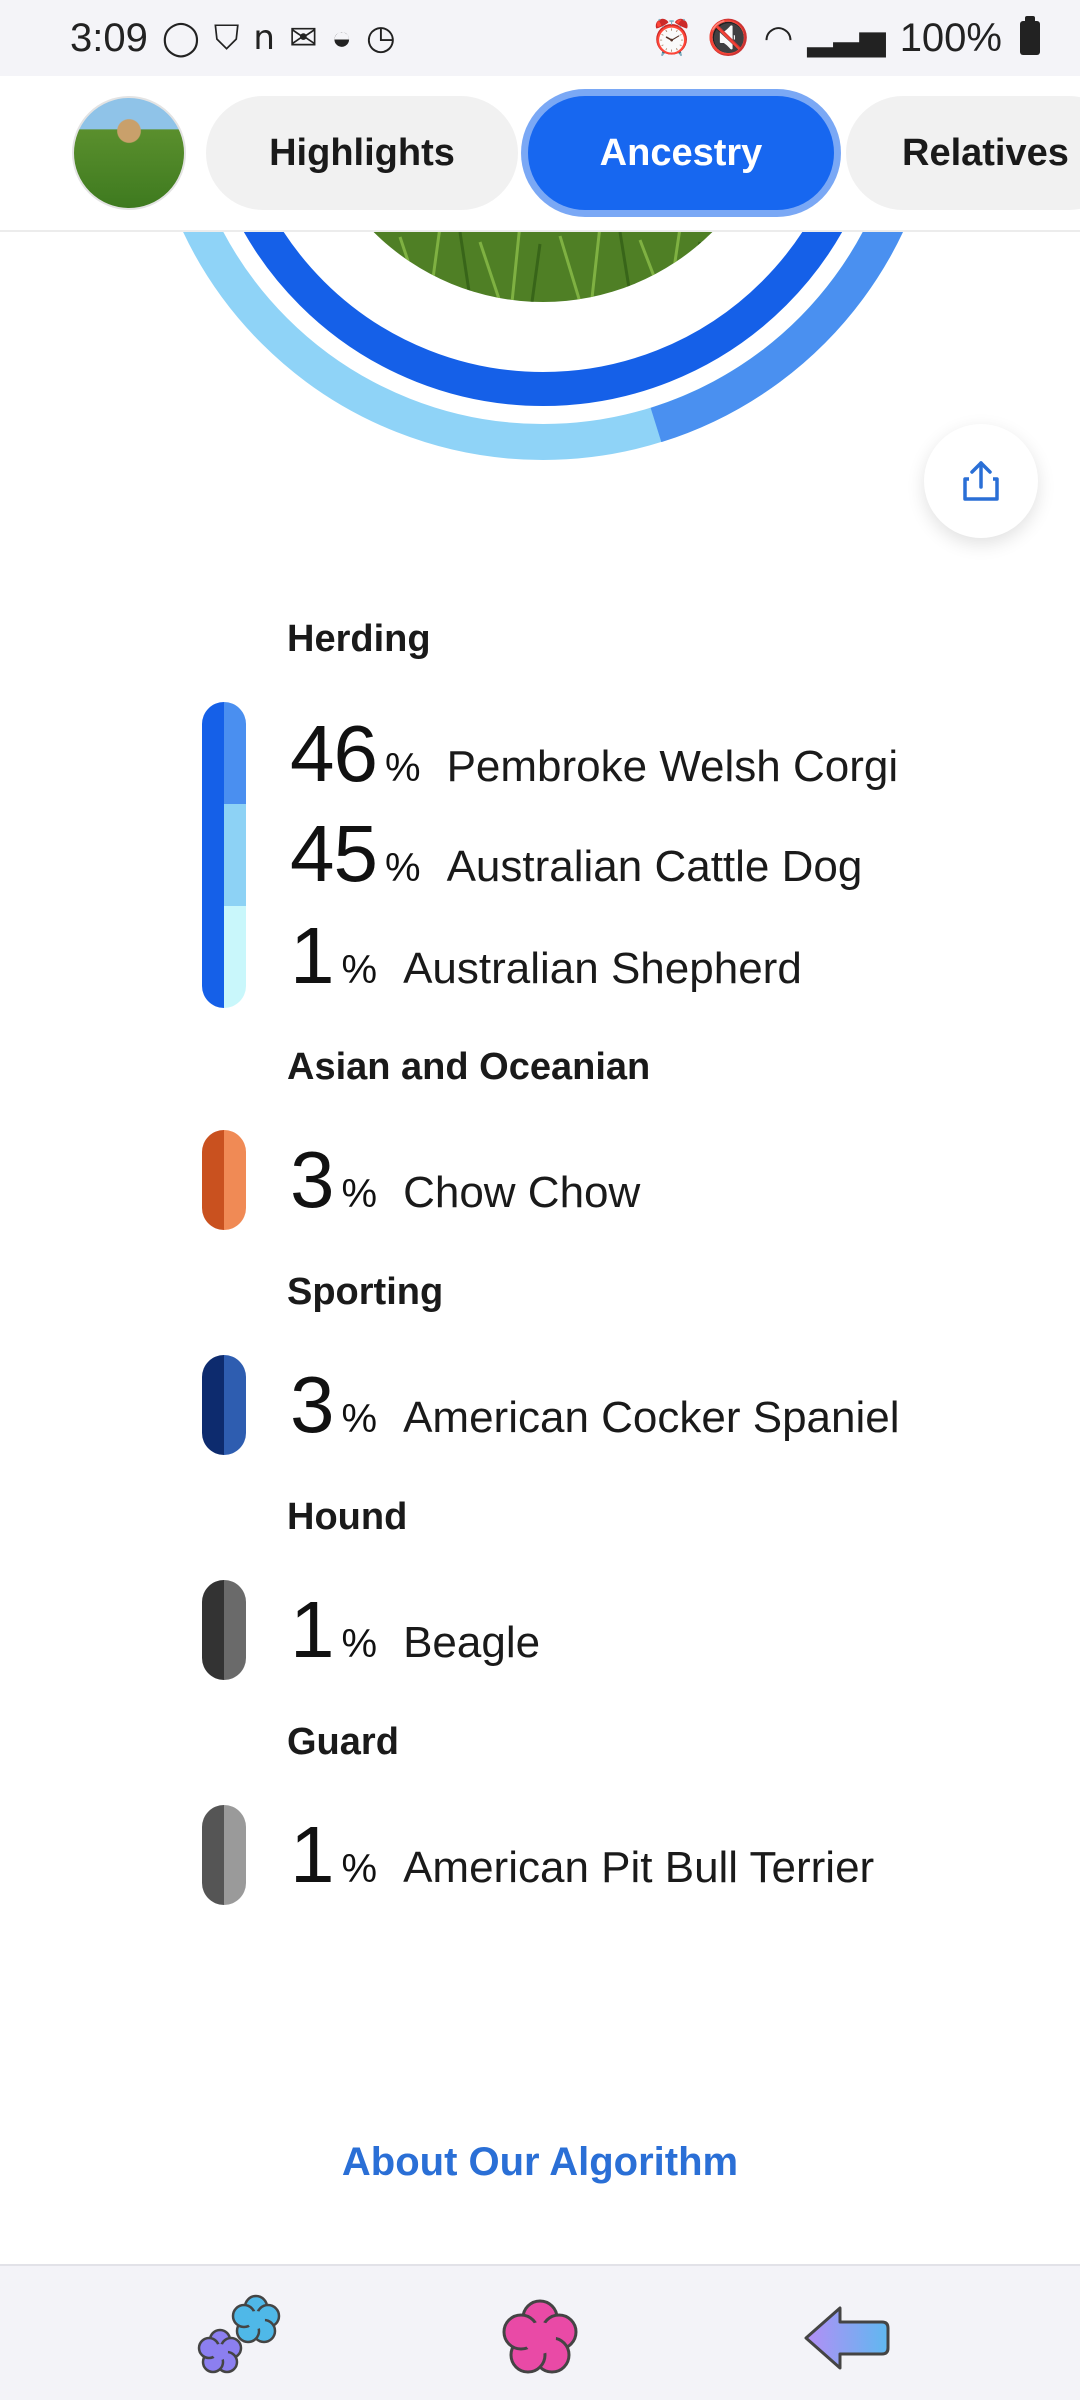  I want to click on flower-icon, so click(540, 2336).